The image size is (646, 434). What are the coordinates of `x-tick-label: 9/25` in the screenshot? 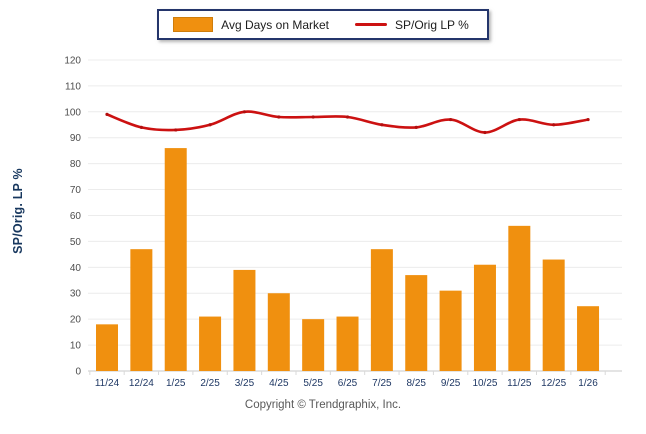 It's located at (451, 383).